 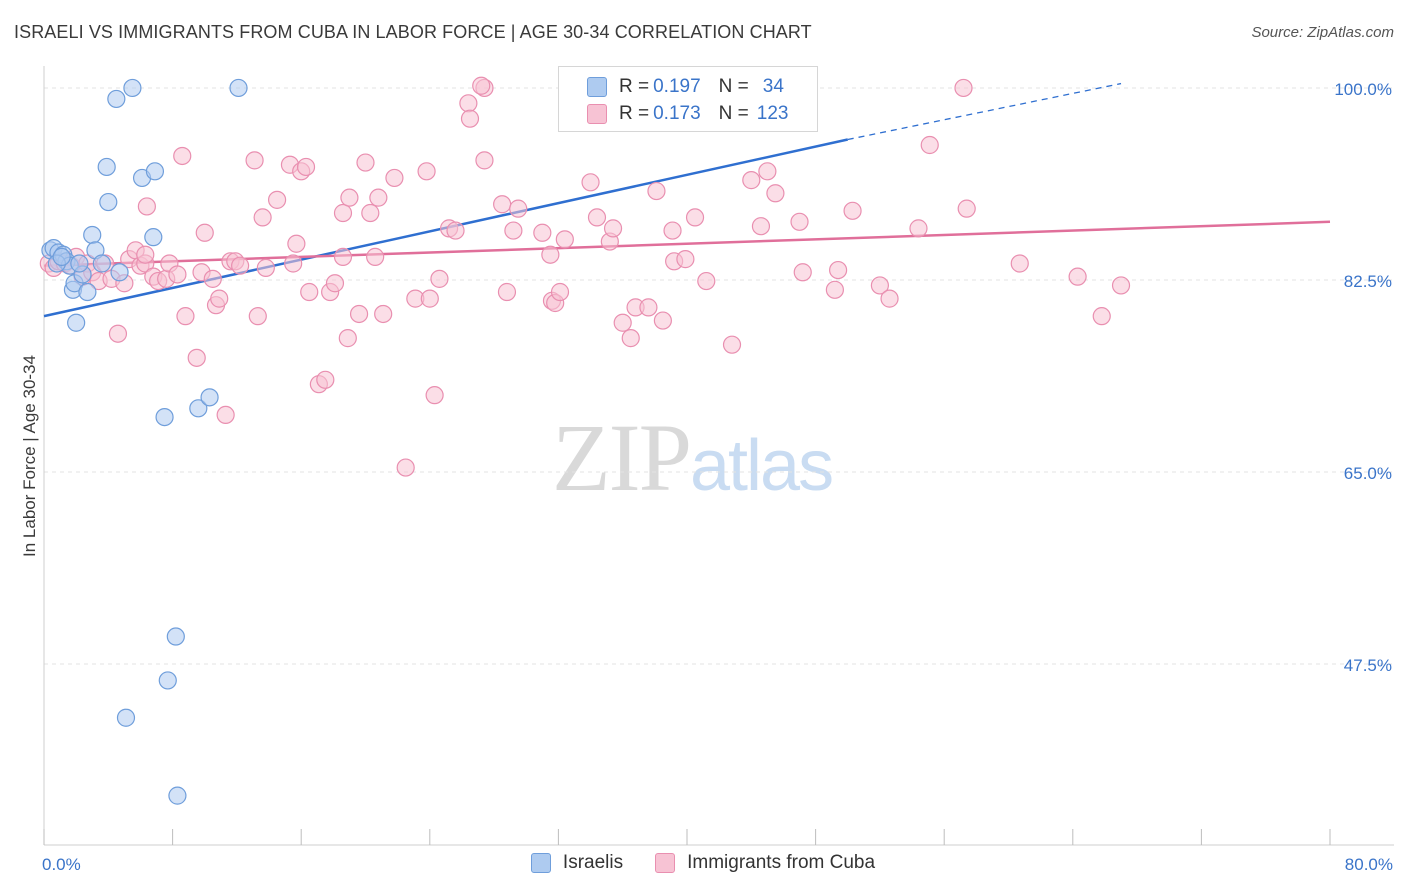 I want to click on legend-item-cuba: Immigrants from Cuba, so click(x=765, y=863).